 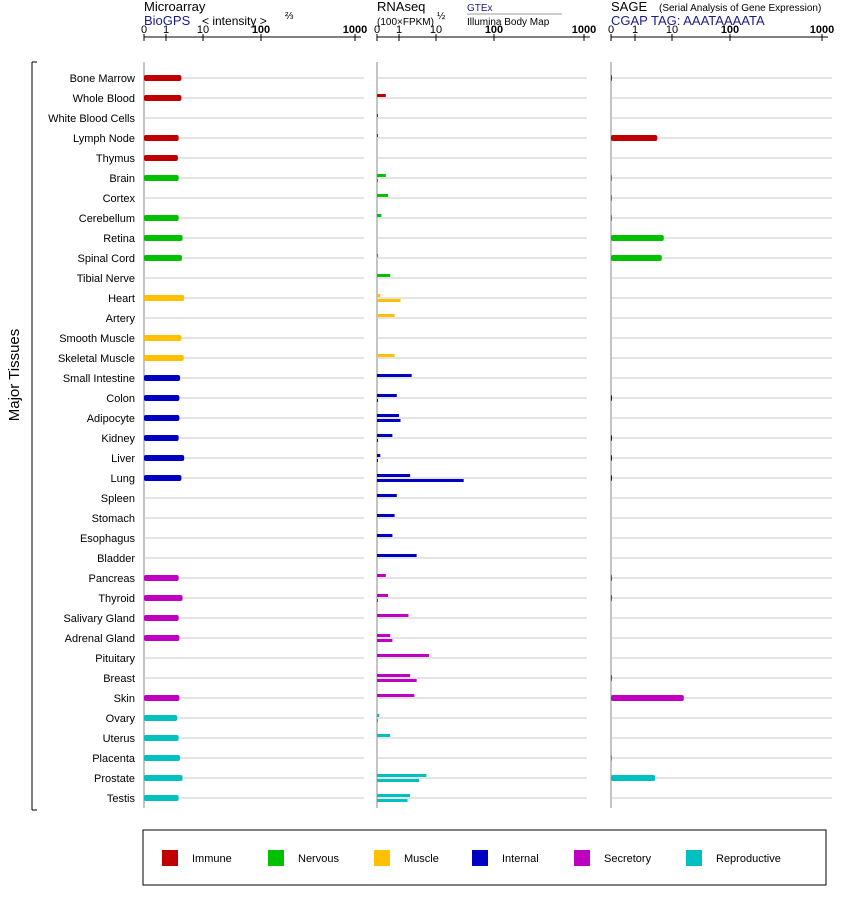 I want to click on tissue-label: Adipocyte, so click(x=111, y=419).